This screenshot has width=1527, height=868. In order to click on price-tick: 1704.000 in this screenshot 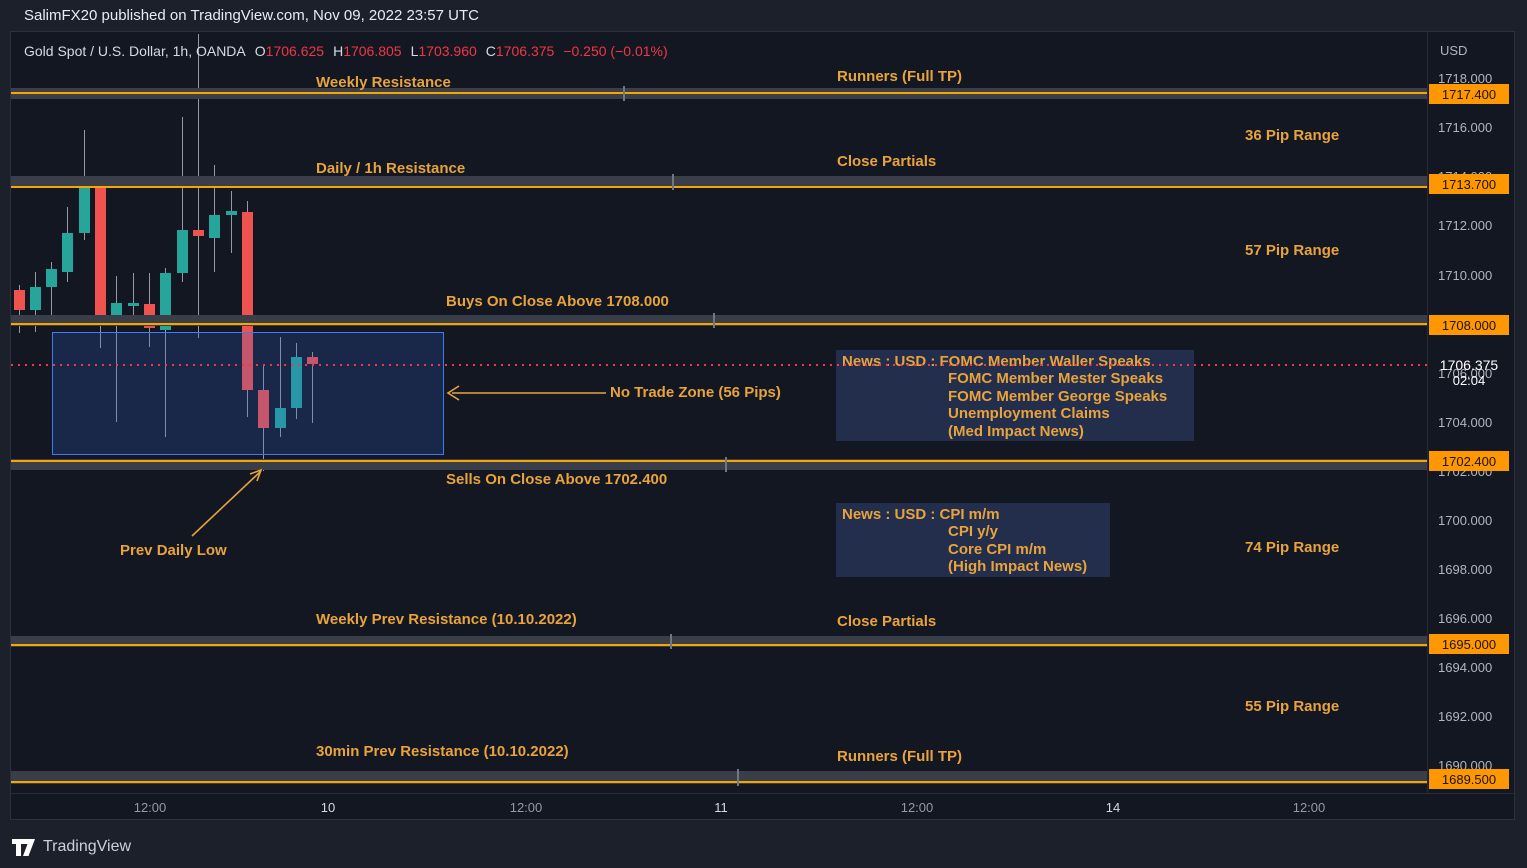, I will do `click(1465, 422)`.